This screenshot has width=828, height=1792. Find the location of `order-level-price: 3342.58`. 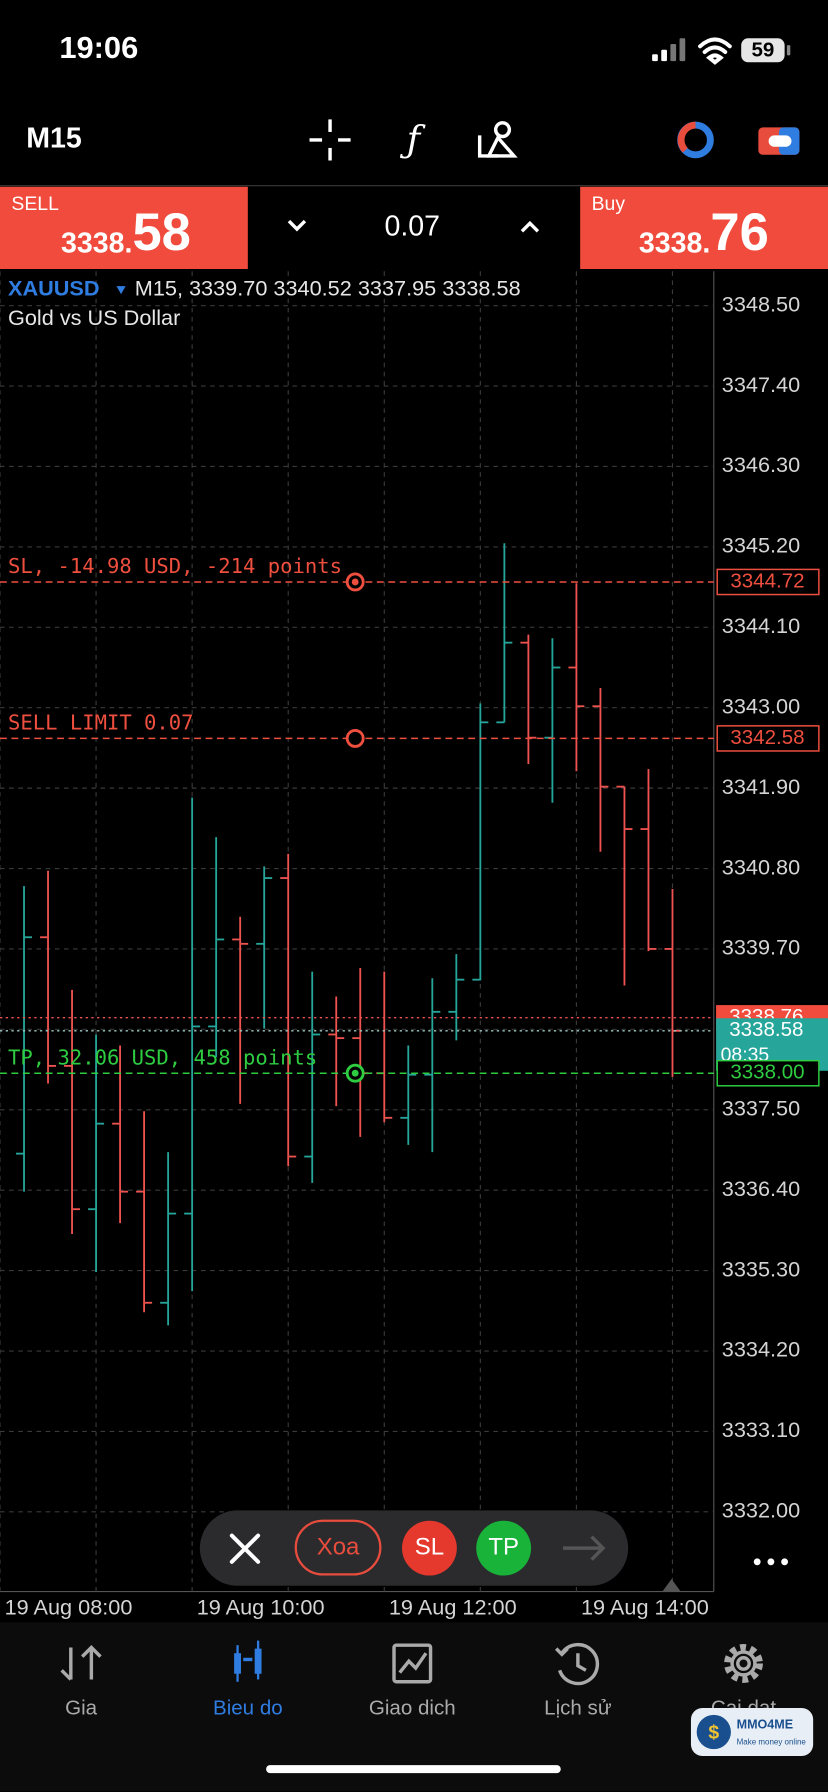

order-level-price: 3342.58 is located at coordinates (767, 737).